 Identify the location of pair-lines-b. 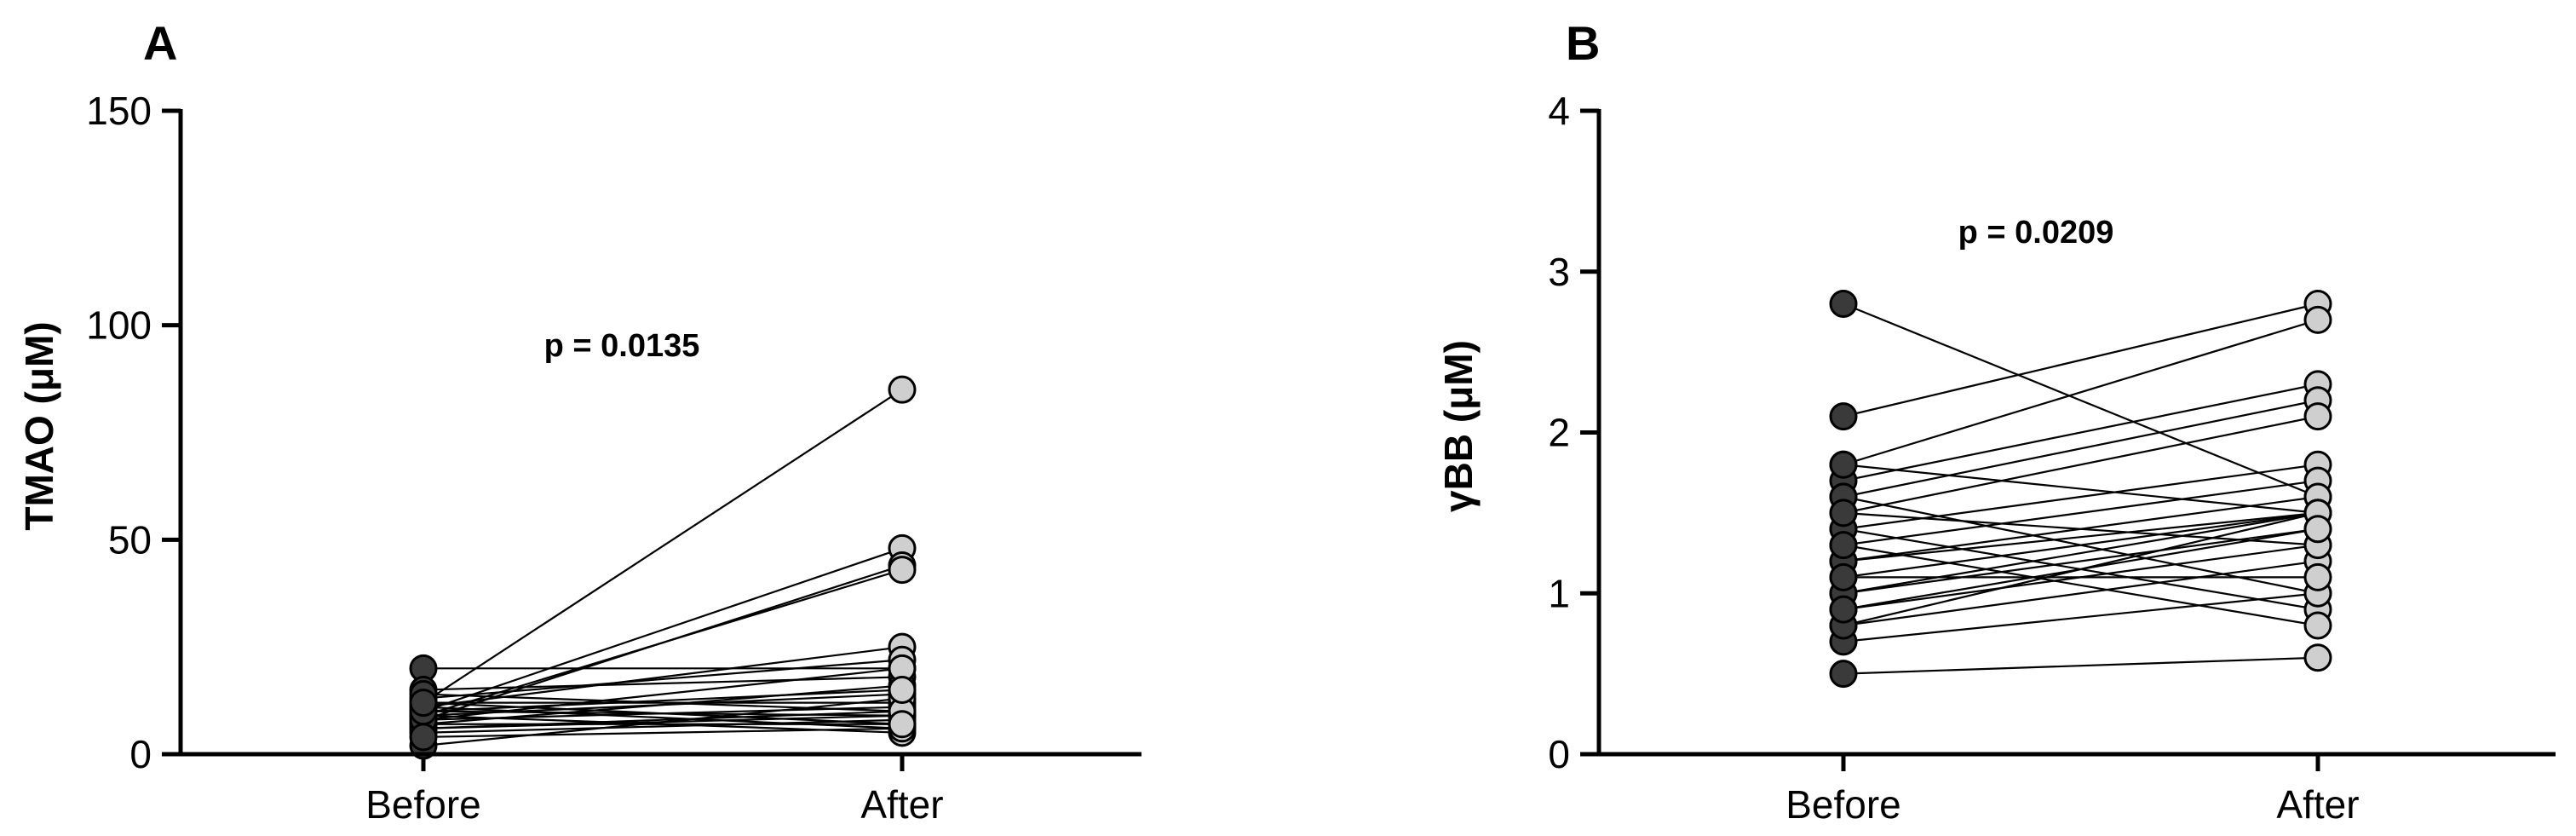
(2081, 489).